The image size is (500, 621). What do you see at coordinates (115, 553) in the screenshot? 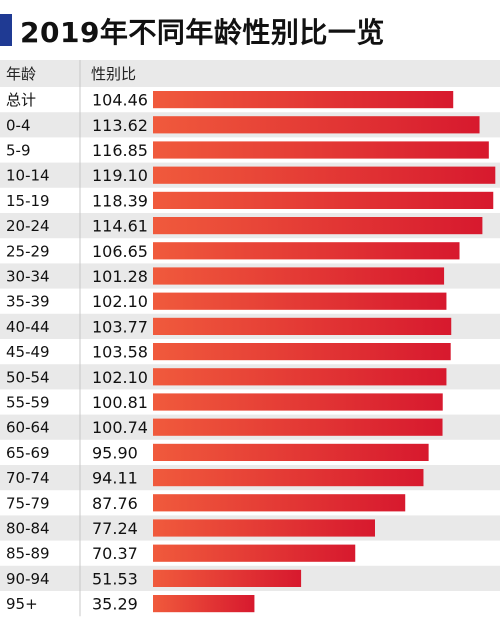
I see `value-label: 70.37` at bounding box center [115, 553].